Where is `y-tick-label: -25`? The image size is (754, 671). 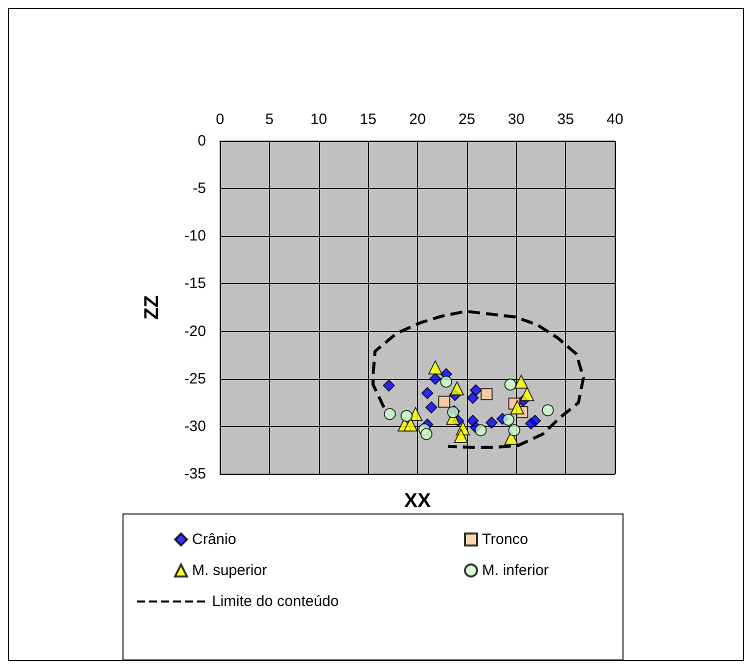 y-tick-label: -25 is located at coordinates (195, 379).